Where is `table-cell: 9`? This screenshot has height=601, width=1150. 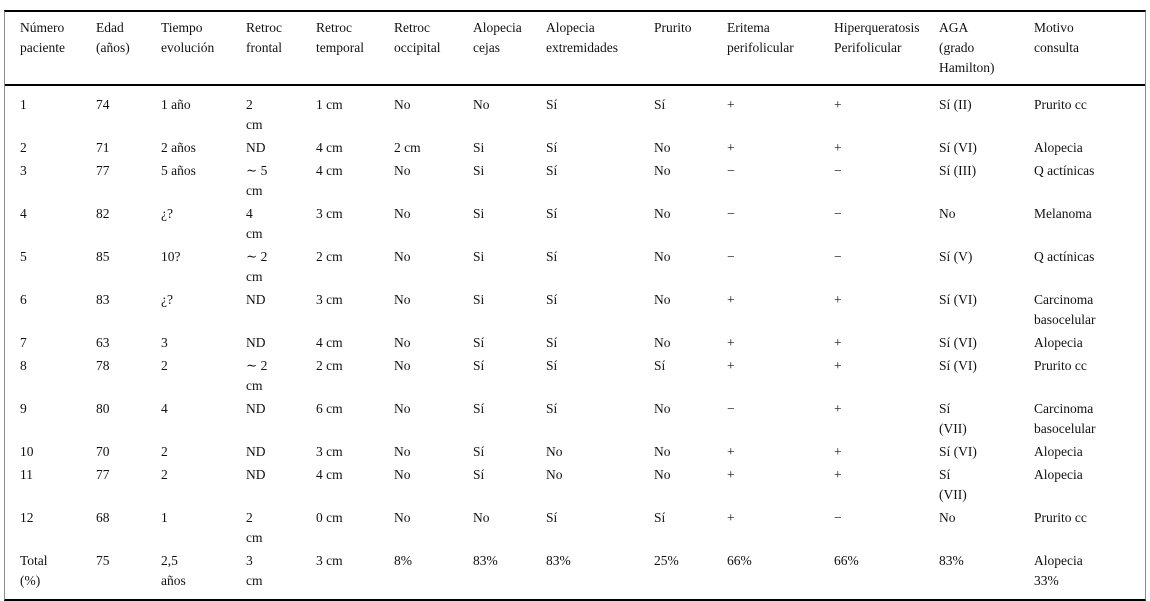 table-cell: 9 is located at coordinates (23, 408).